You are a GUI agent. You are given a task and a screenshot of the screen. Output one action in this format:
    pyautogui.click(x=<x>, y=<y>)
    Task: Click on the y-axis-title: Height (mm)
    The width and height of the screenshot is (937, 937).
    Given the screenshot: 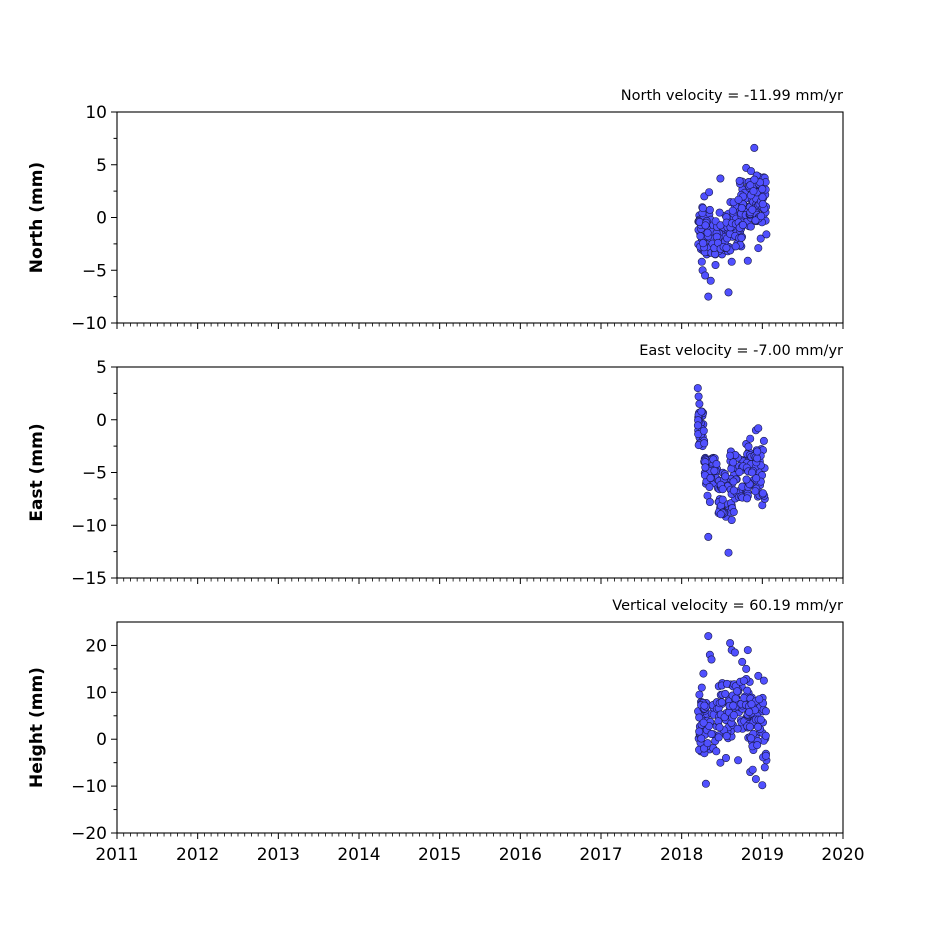 What is the action you would take?
    pyautogui.click(x=37, y=727)
    